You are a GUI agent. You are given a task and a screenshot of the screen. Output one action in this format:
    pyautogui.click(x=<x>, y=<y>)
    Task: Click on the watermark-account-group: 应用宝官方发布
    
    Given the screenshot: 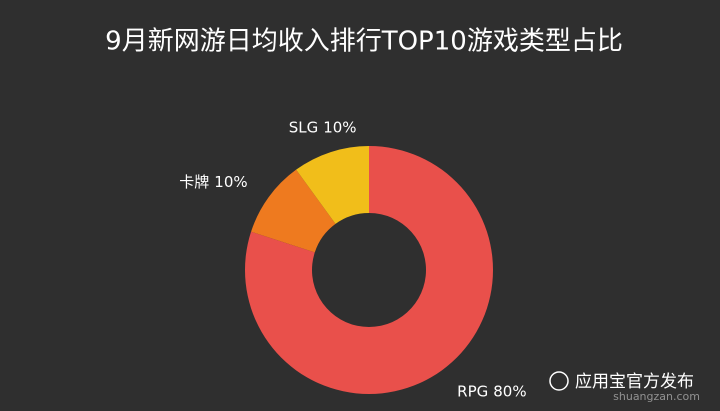 What is the action you would take?
    pyautogui.click(x=621, y=381)
    